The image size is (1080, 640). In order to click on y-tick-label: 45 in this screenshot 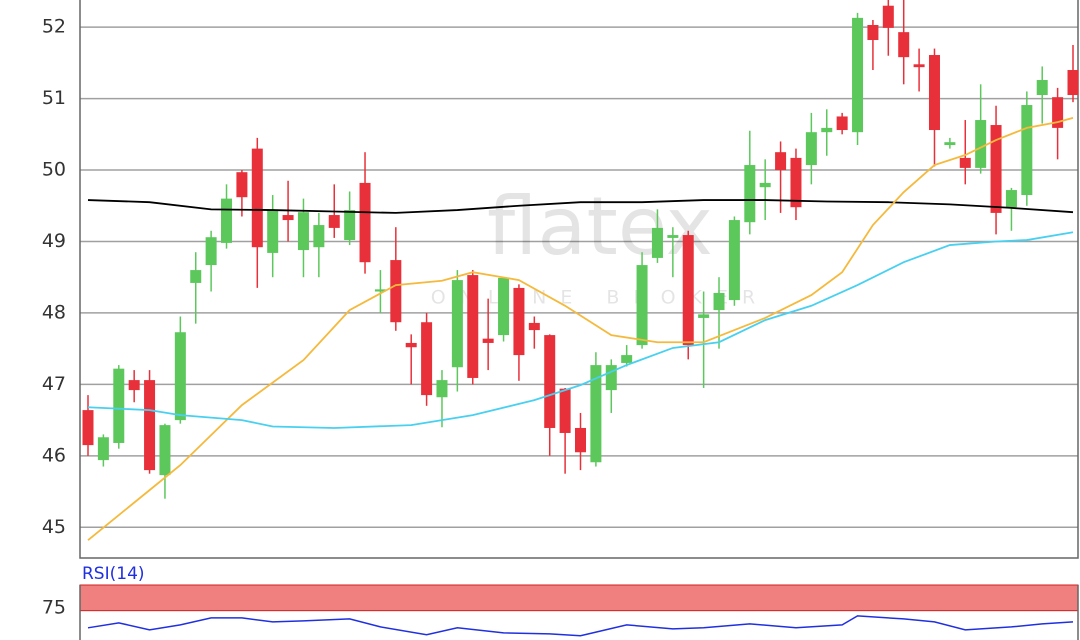, I will do `click(54, 527)`.